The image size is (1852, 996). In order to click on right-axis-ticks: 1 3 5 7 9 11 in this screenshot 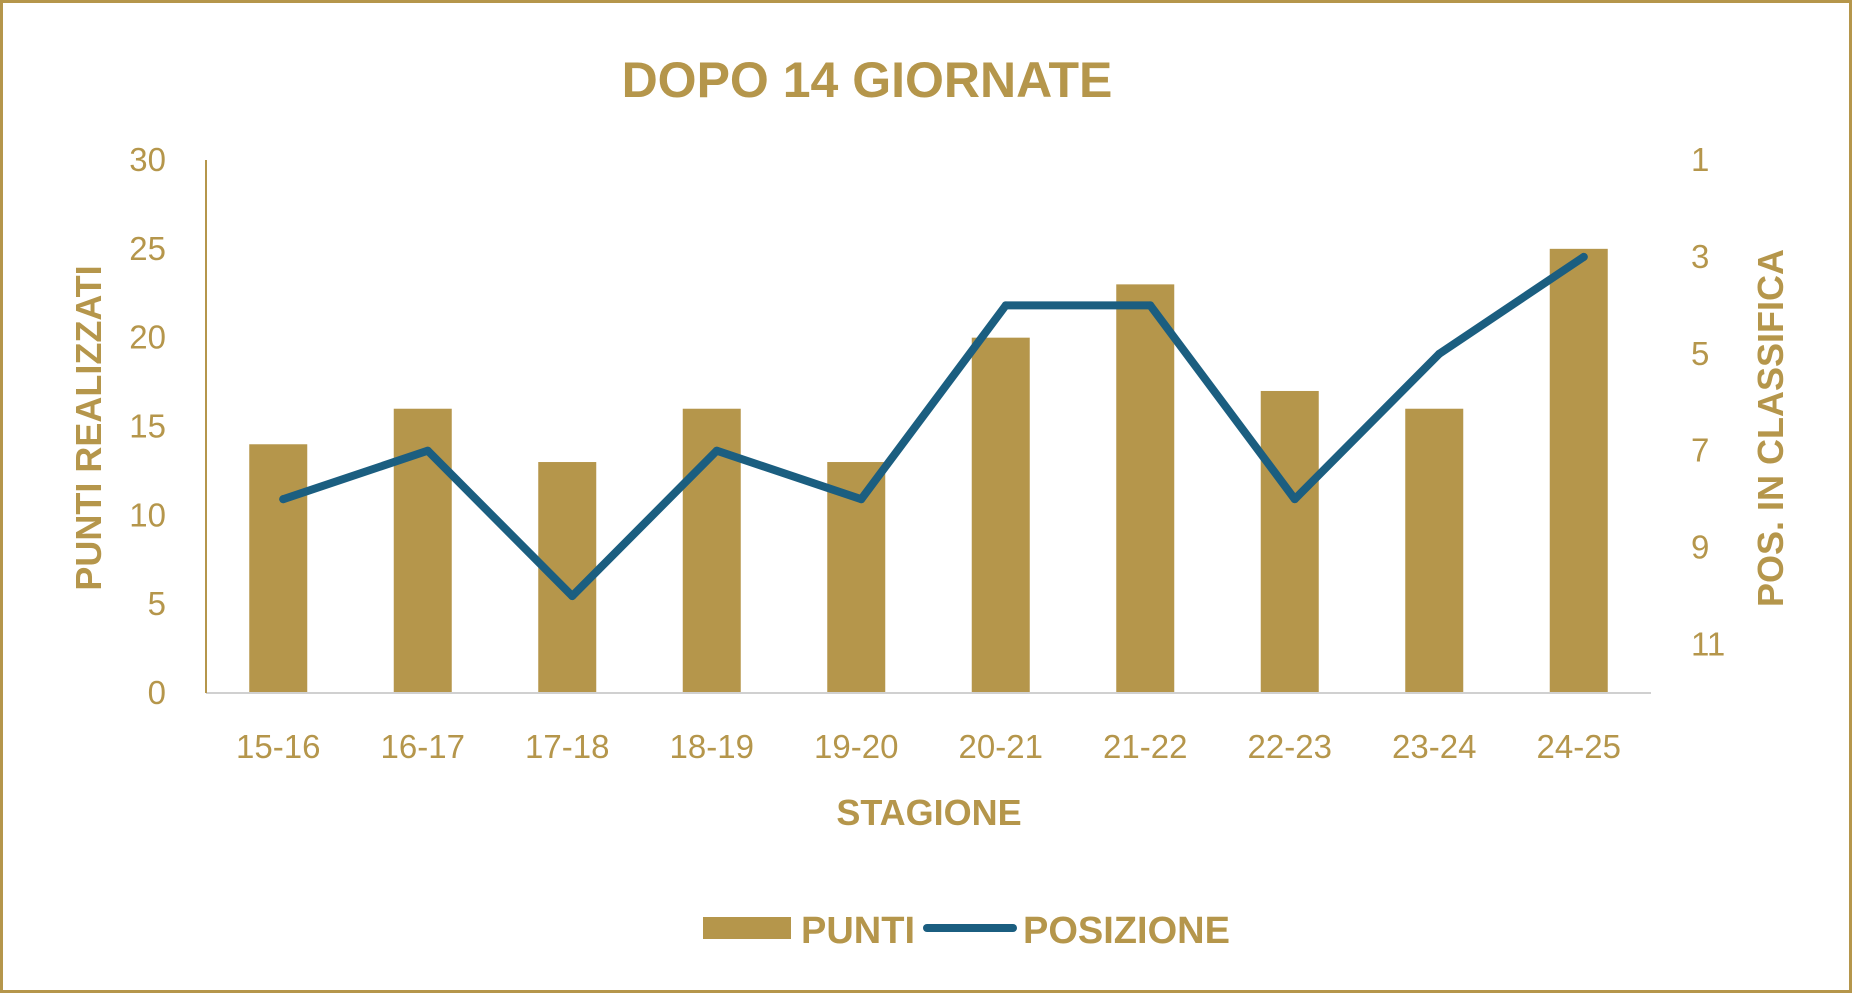, I will do `click(1708, 402)`.